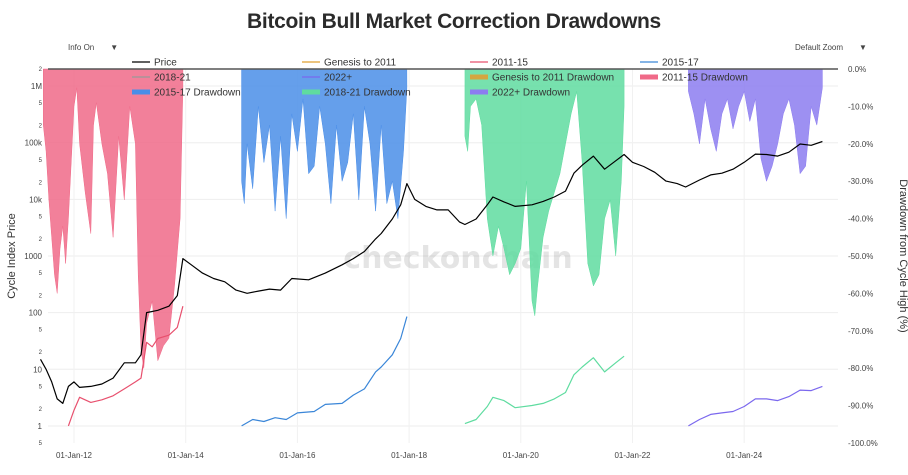 This screenshot has height=475, width=908. Describe the element at coordinates (197, 93) in the screenshot. I see `legend-label: 2015-17 Drawdown` at that location.